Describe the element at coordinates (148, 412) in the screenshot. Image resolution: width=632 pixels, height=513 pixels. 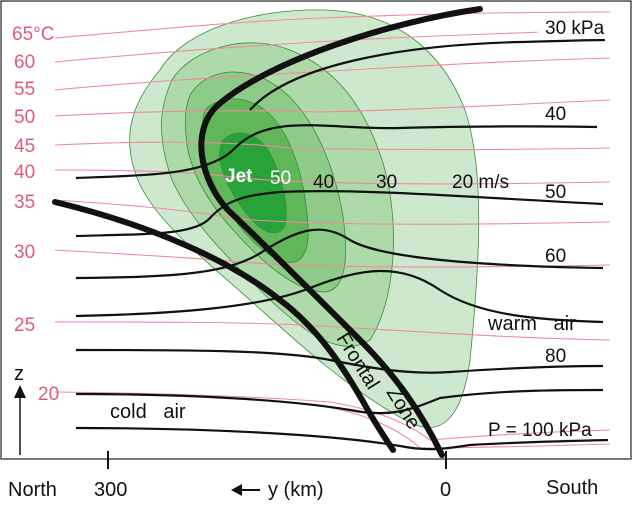
I see `cold-air-label: cold air` at that location.